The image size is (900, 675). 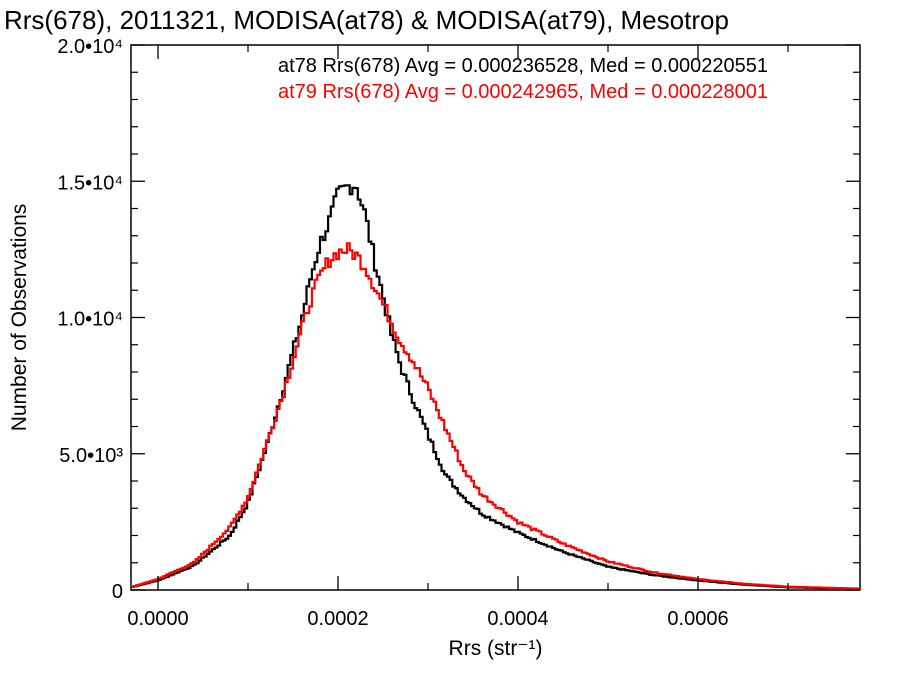 I want to click on x-tick-label: 0.0006, so click(x=697, y=619).